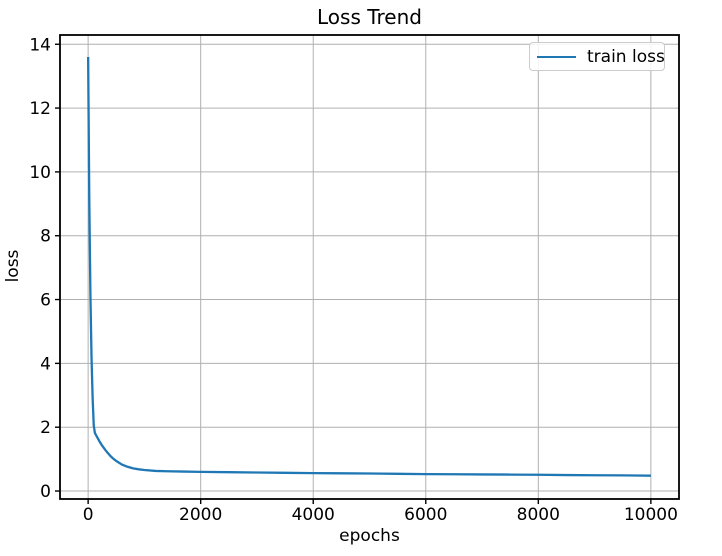 The image size is (722, 556). Describe the element at coordinates (40, 45) in the screenshot. I see `y-tick-label: 14` at that location.